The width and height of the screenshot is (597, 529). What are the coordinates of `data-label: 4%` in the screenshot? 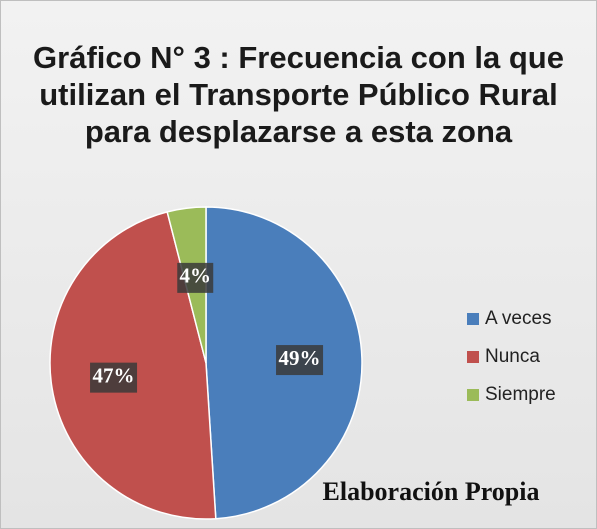 It's located at (195, 276).